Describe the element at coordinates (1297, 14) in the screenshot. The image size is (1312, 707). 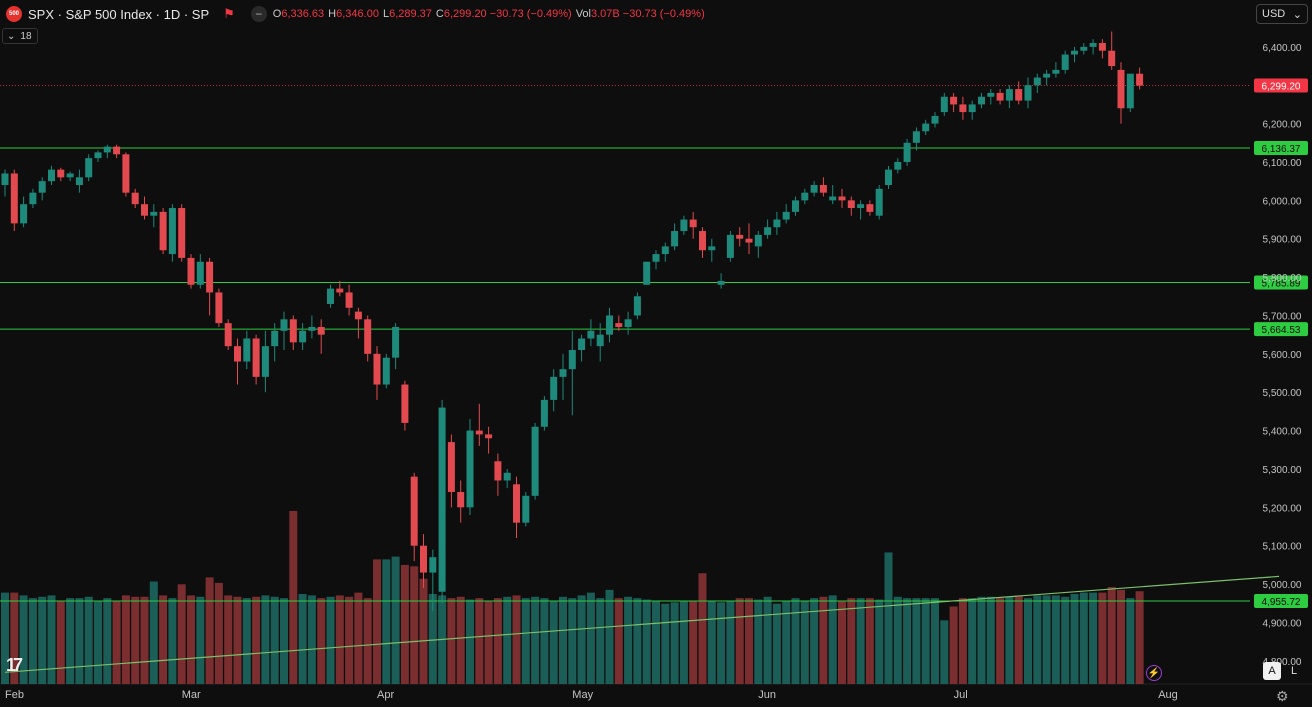
I see `dropdown-icon: ⌄` at that location.